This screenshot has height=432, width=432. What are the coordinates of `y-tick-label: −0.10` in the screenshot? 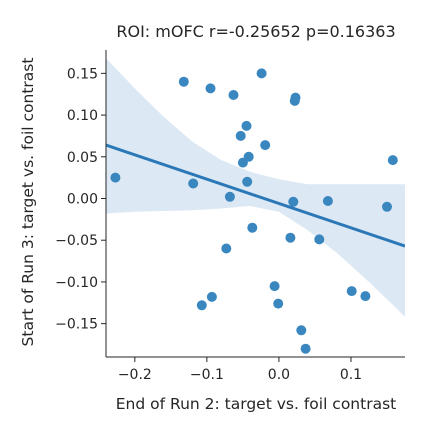 It's located at (76, 283).